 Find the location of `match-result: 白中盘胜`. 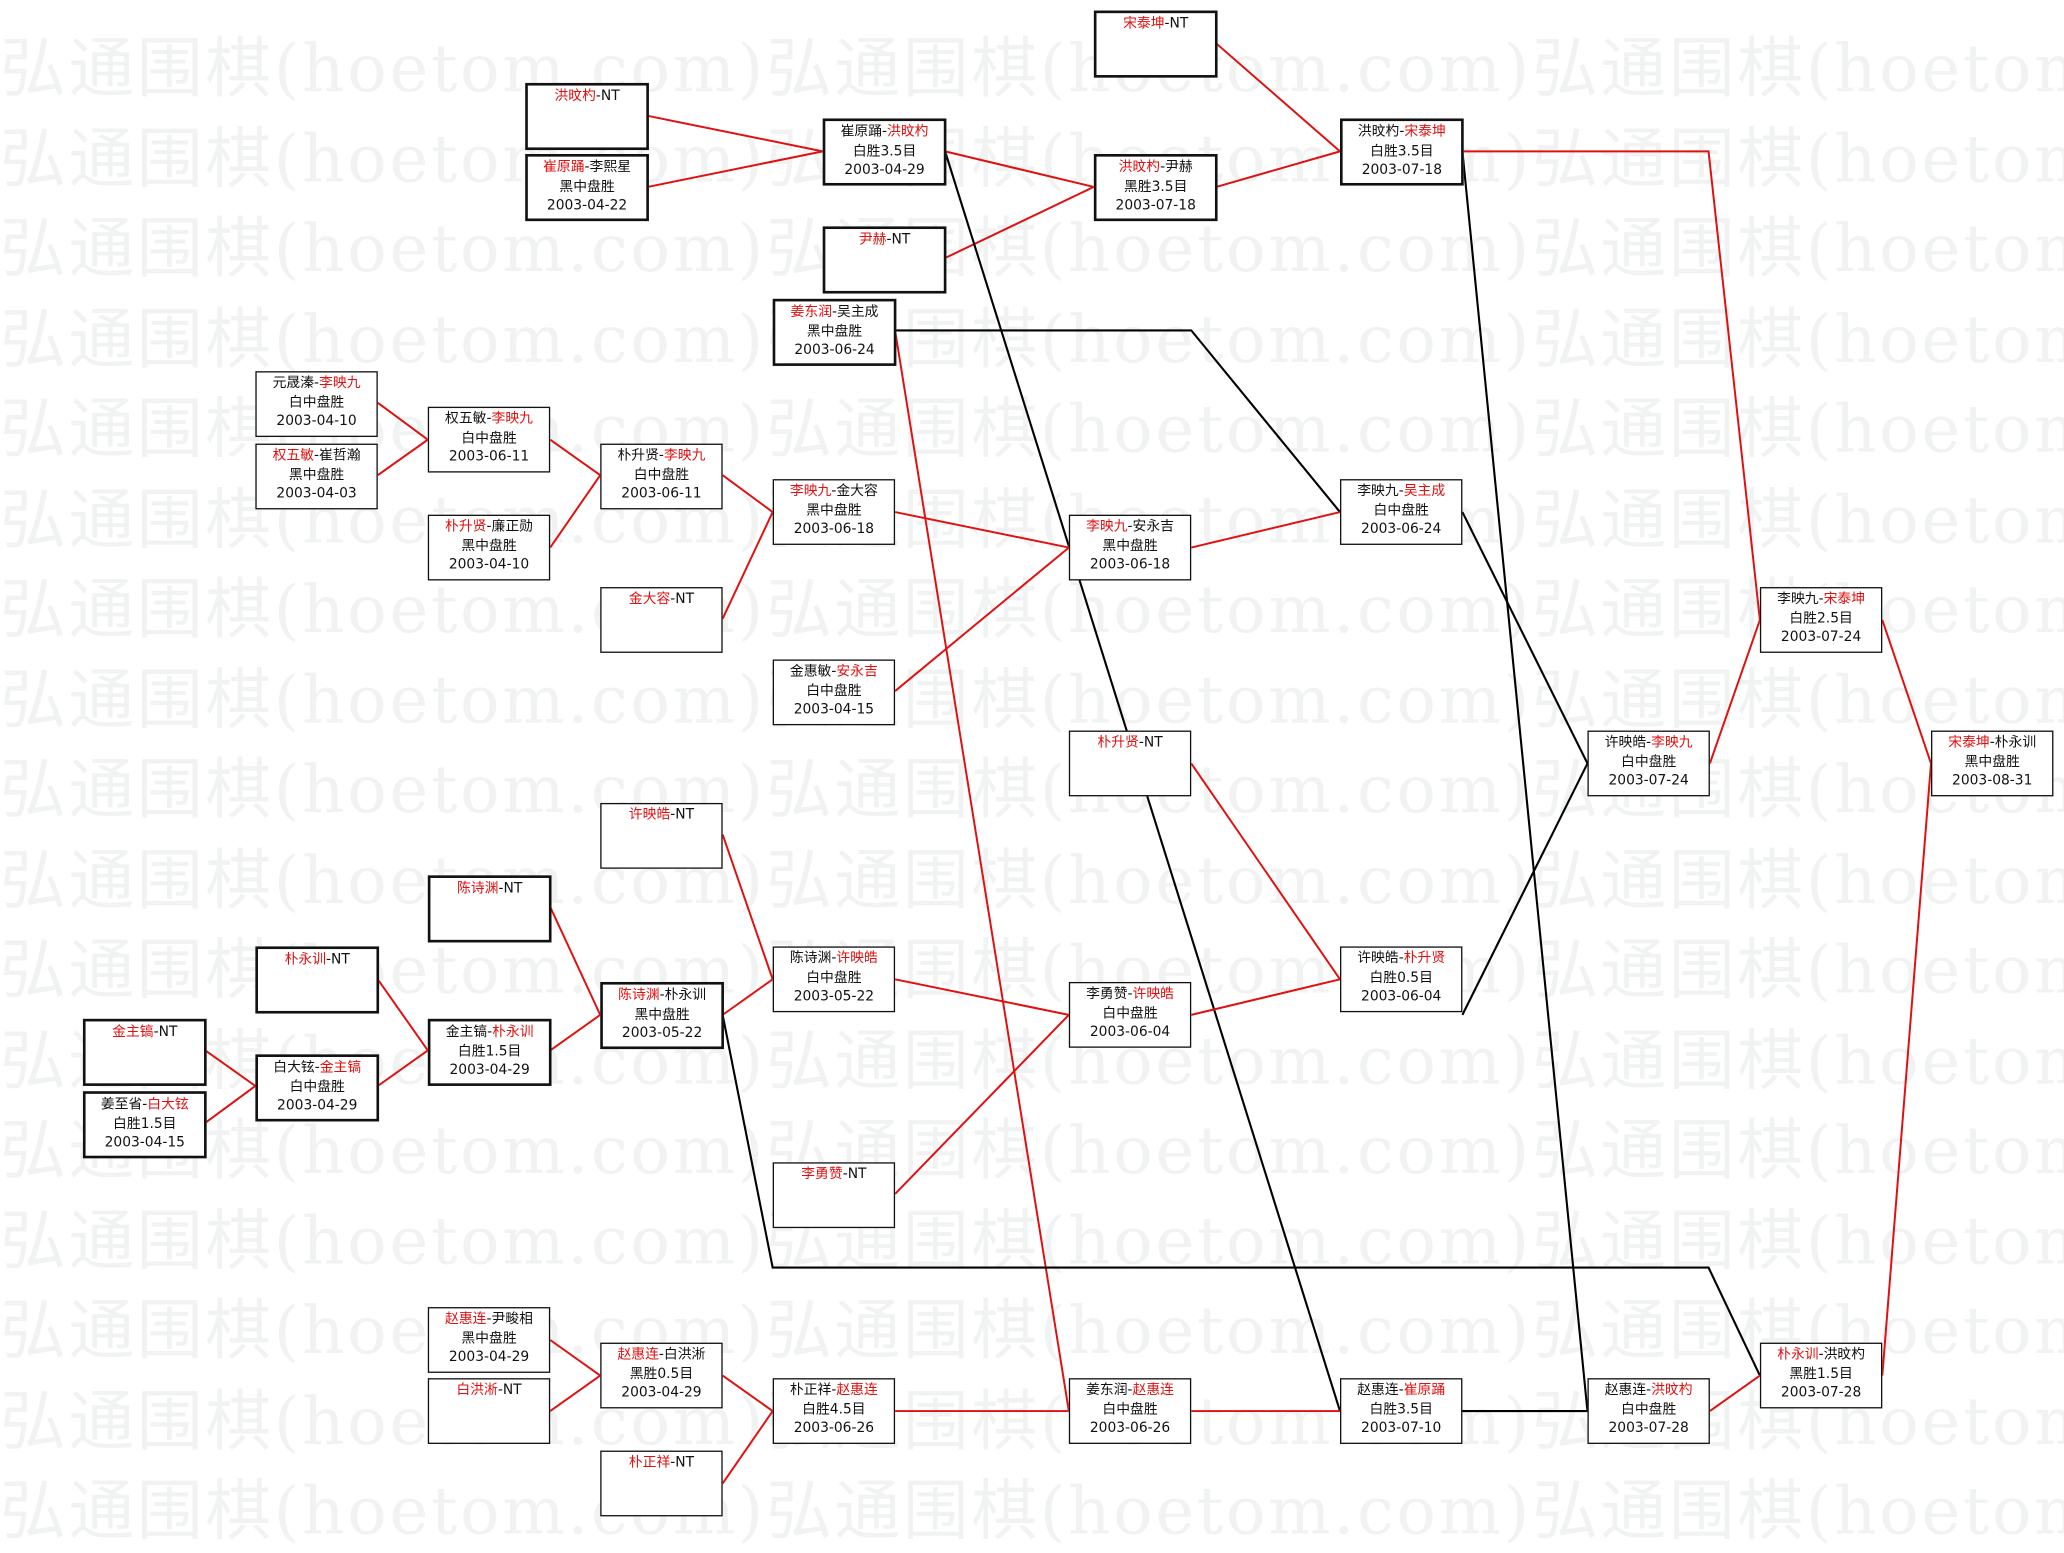

match-result: 白中盘胜 is located at coordinates (317, 1086).